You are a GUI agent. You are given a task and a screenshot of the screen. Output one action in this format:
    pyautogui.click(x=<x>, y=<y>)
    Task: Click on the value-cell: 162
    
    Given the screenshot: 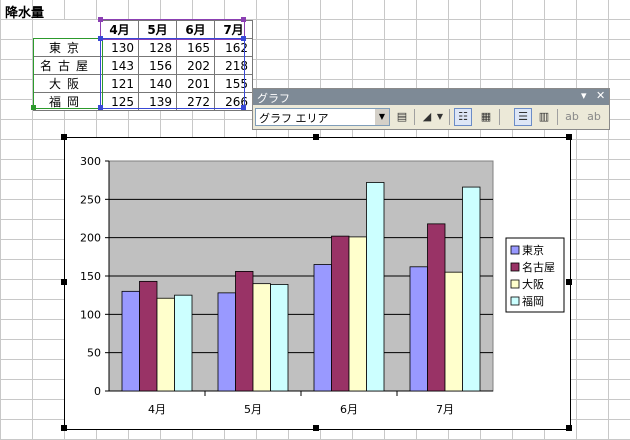 What is the action you would take?
    pyautogui.click(x=233, y=47)
    